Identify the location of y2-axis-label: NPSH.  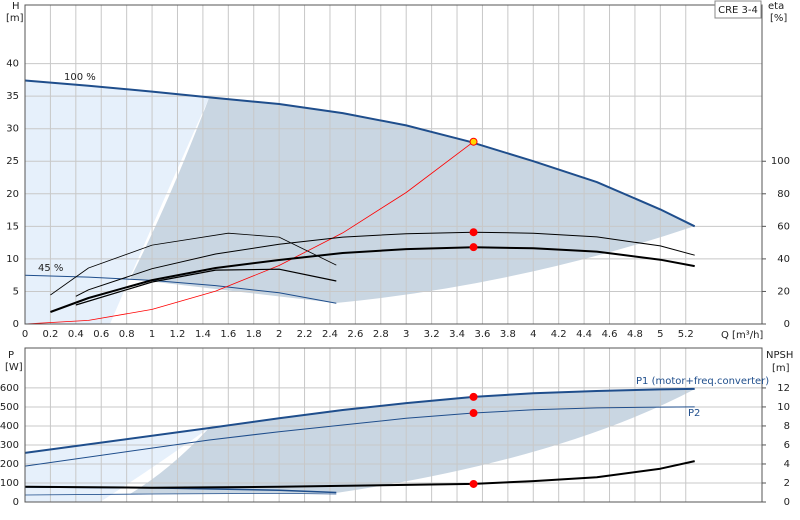
(779, 355).